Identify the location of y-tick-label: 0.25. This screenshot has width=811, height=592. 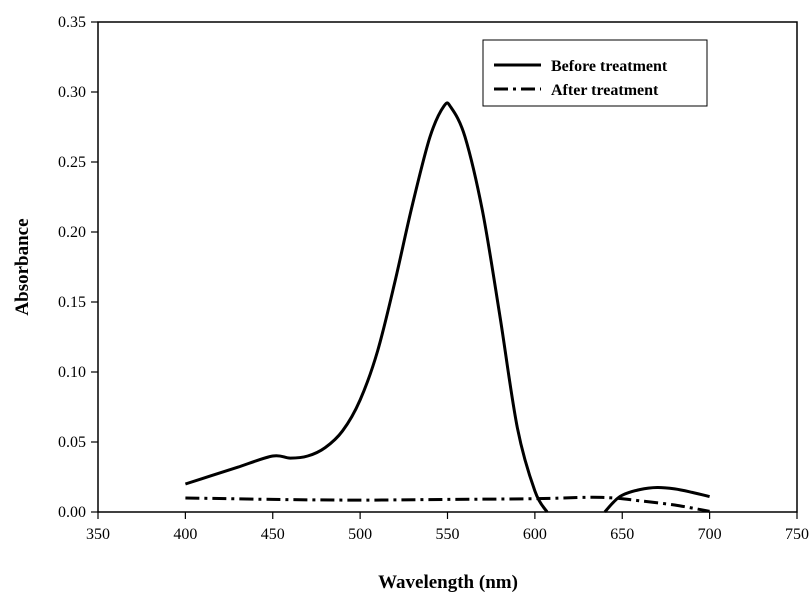
(72, 162).